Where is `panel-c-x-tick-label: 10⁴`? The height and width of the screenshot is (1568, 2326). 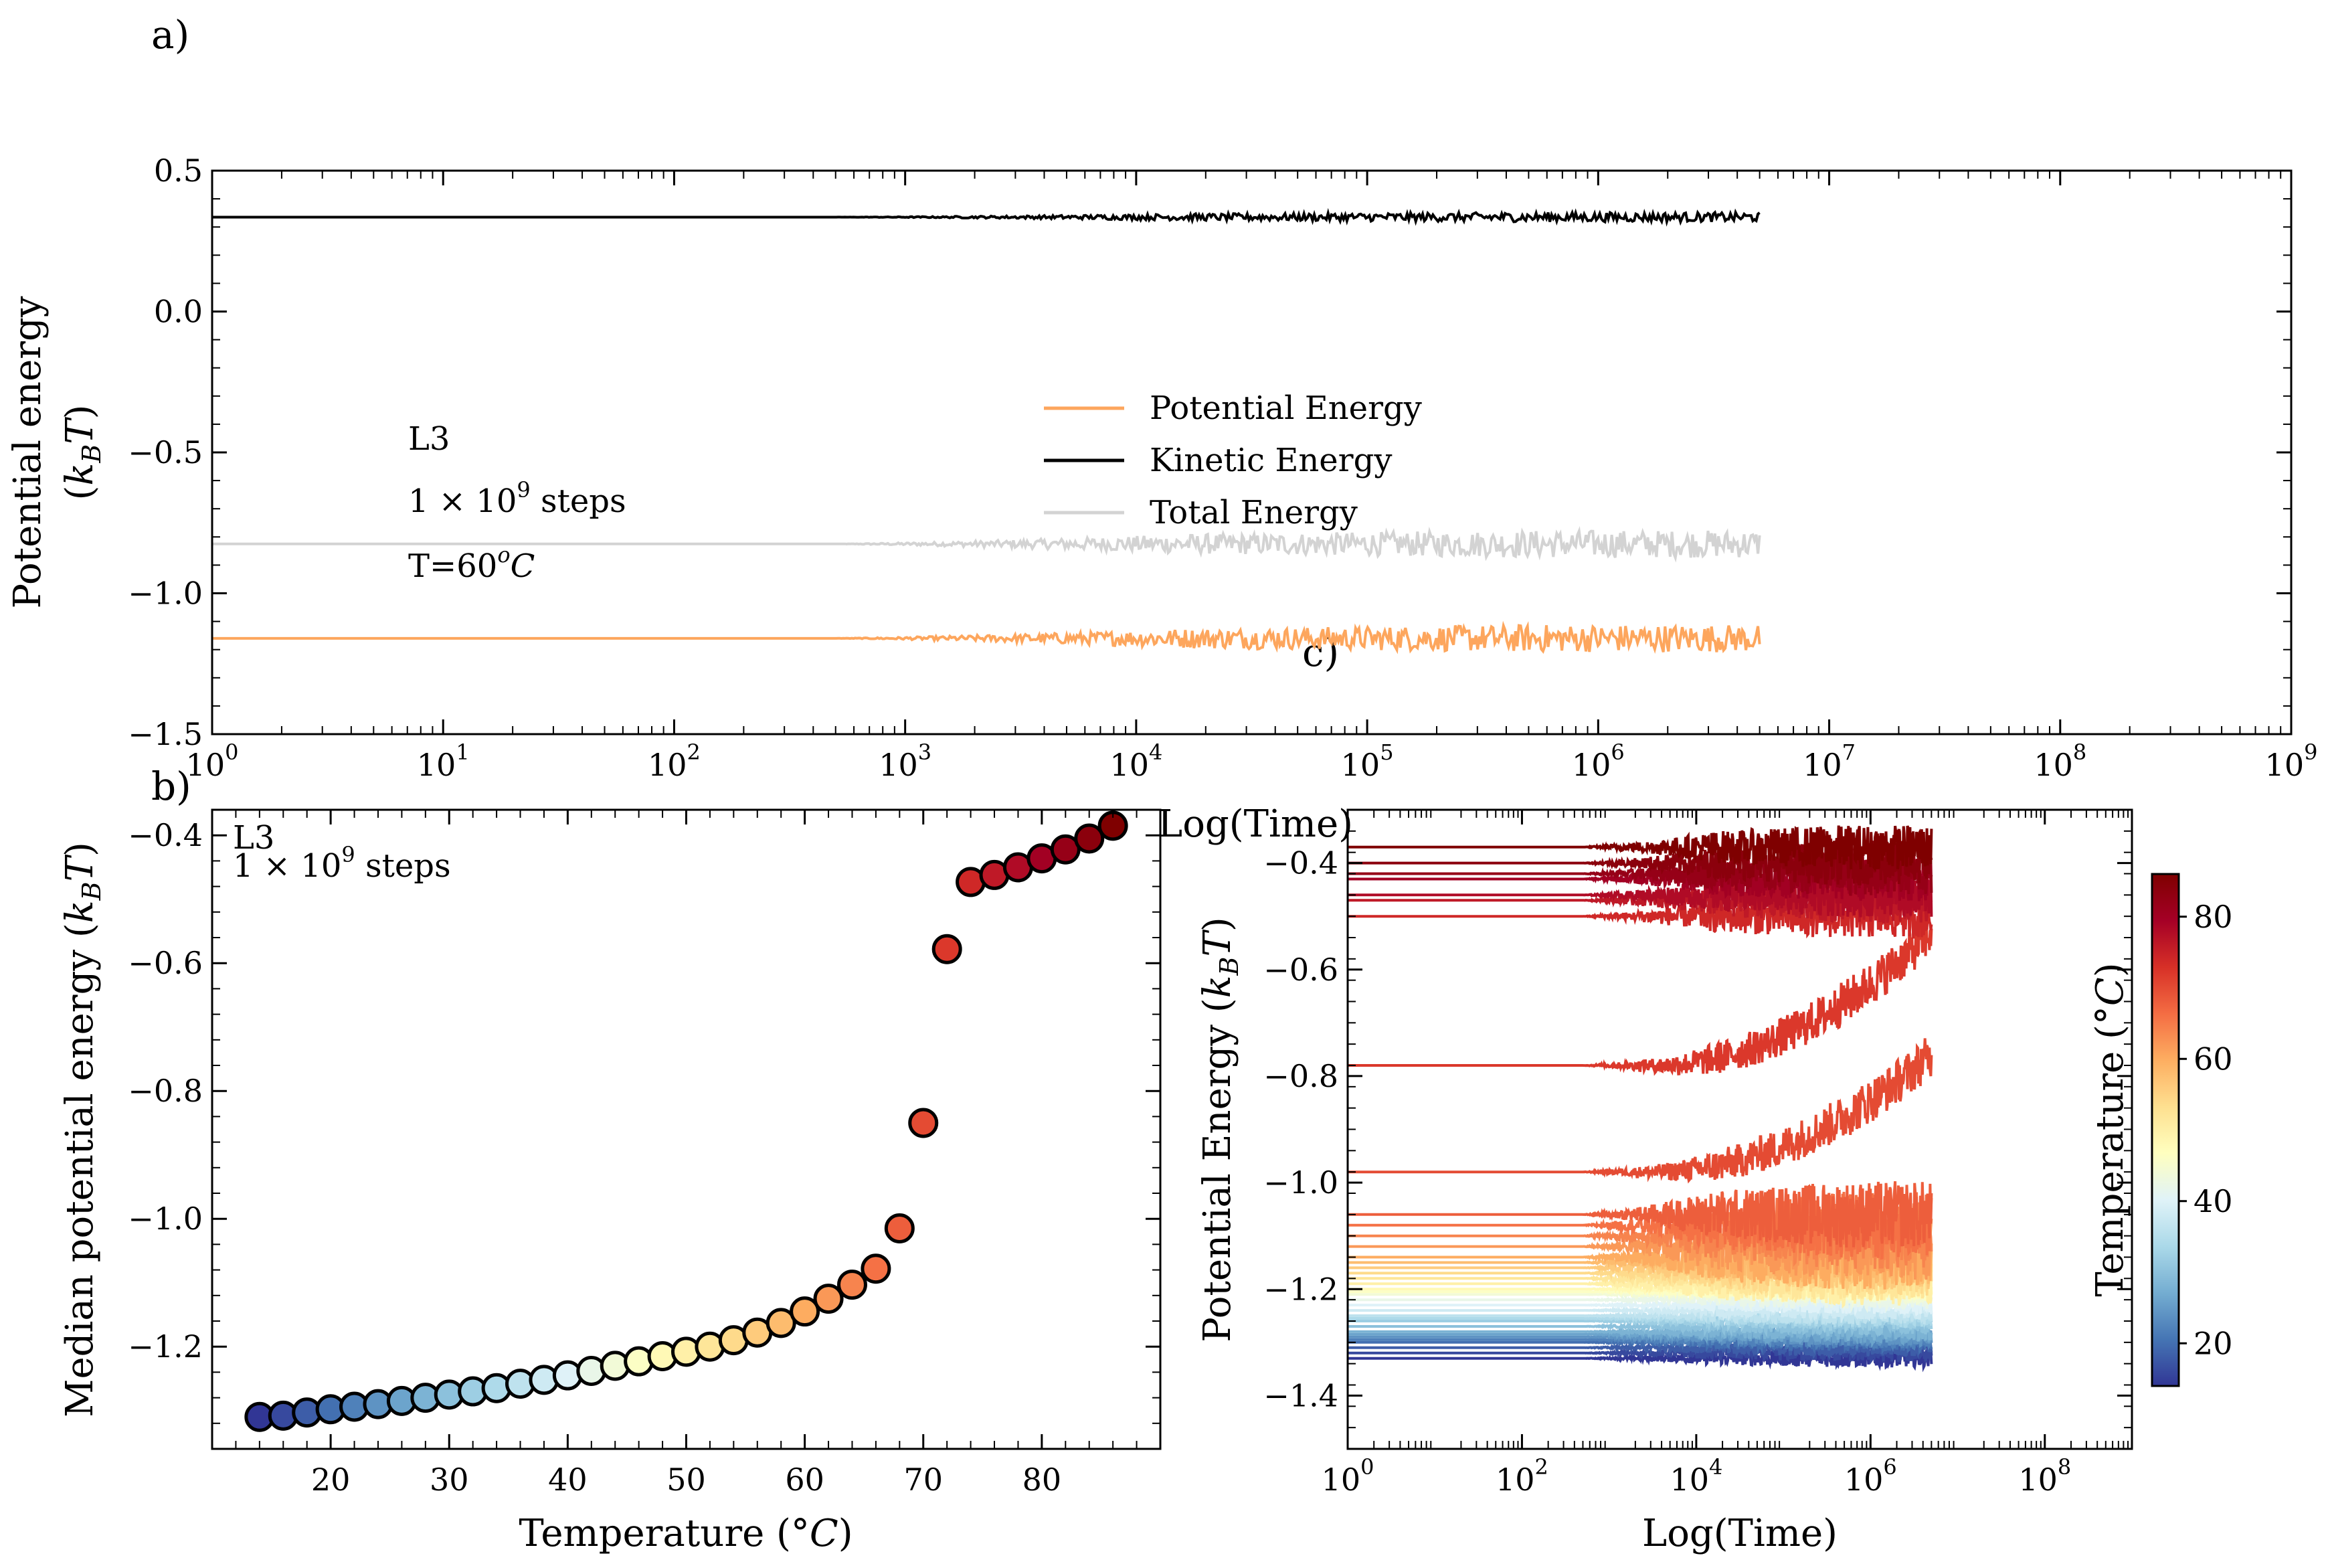
panel-c-x-tick-label: 10⁴ is located at coordinates (1696, 1476).